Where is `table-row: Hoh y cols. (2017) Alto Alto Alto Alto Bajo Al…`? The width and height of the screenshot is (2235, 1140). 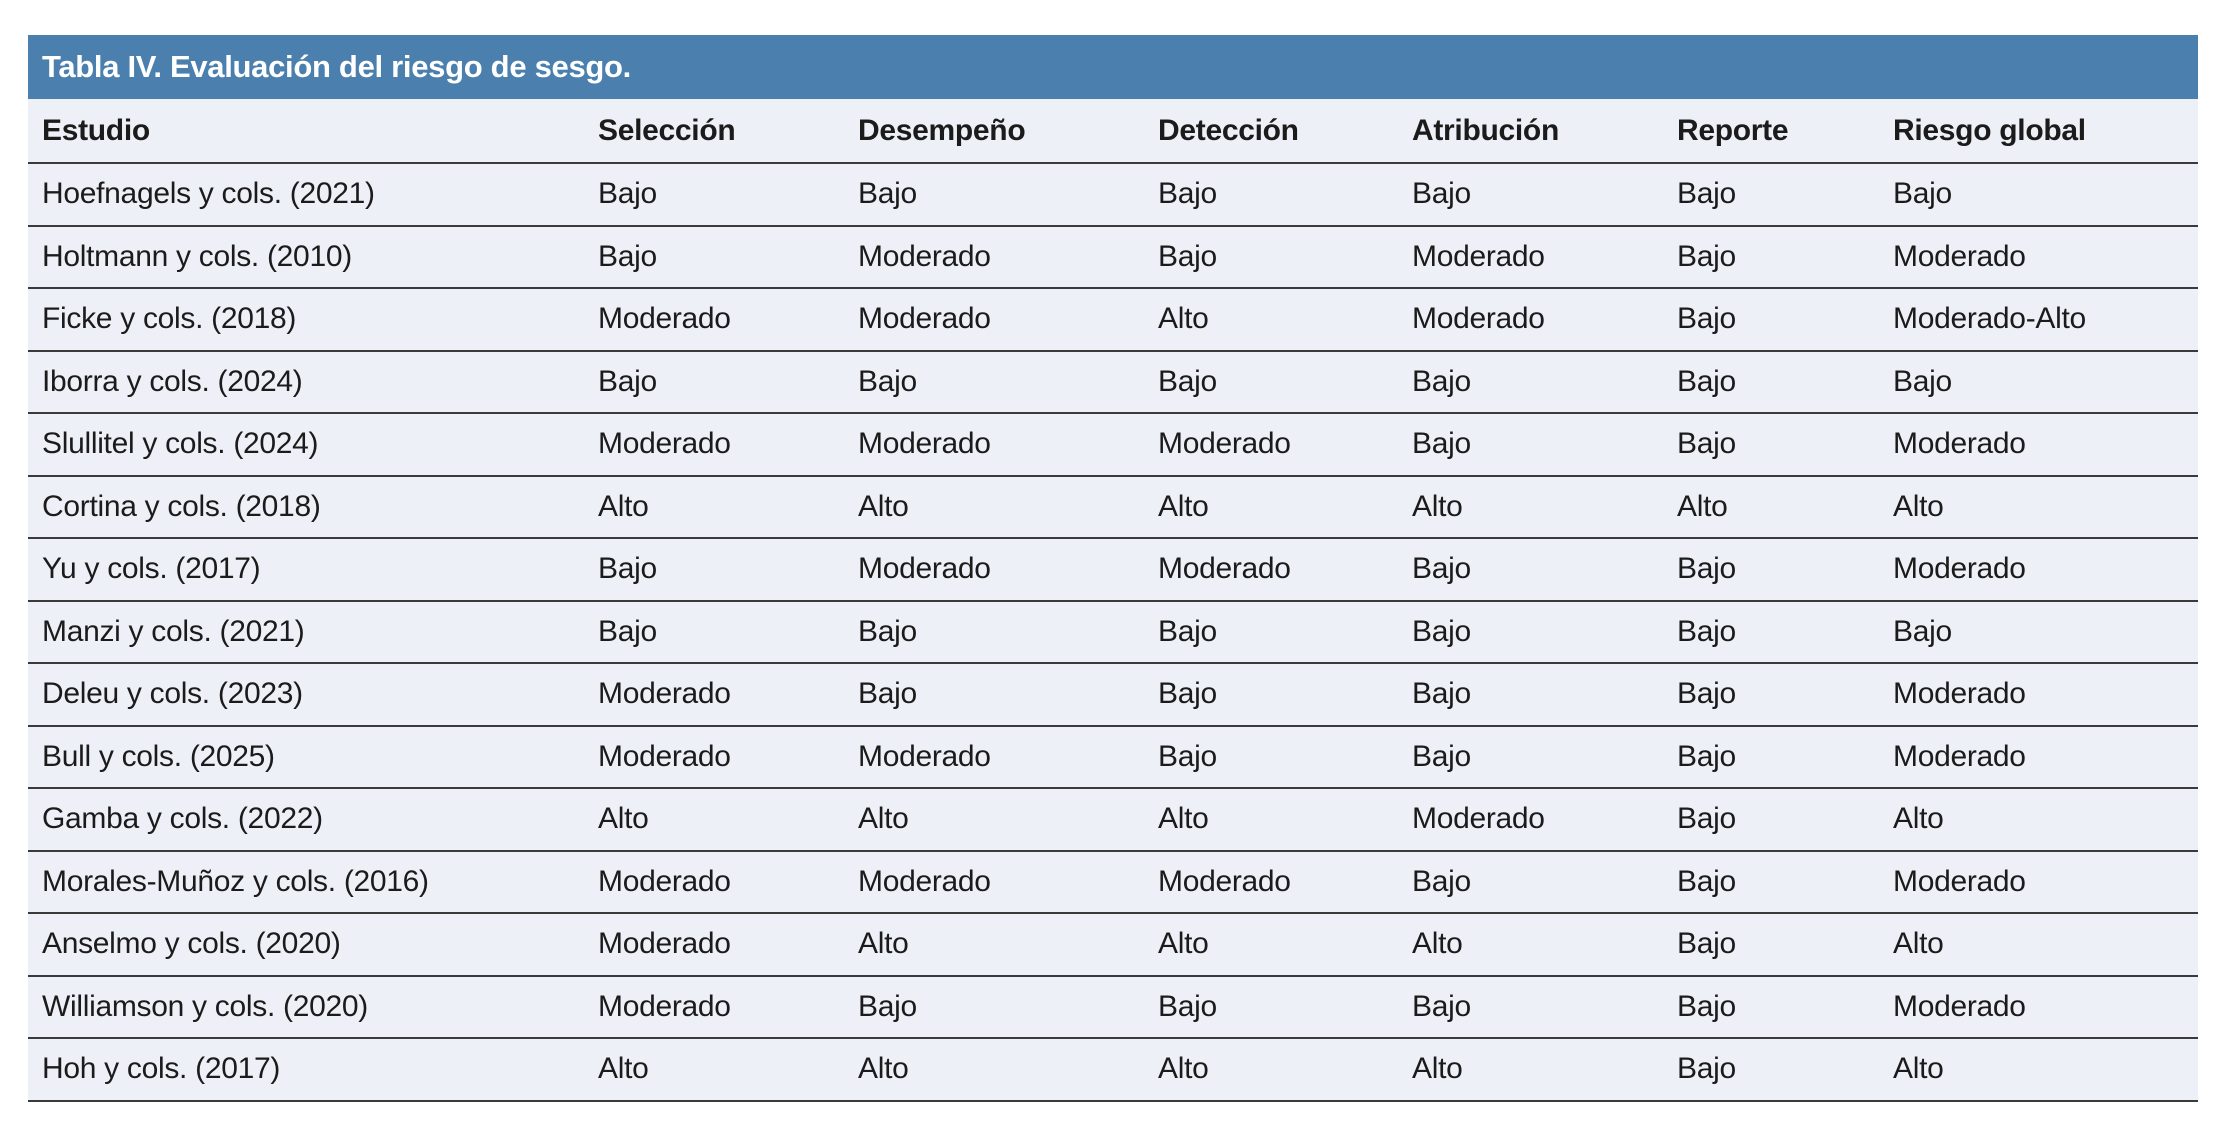
table-row: Hoh y cols. (2017) Alto Alto Alto Alto Bajo Al… is located at coordinates (1113, 1070).